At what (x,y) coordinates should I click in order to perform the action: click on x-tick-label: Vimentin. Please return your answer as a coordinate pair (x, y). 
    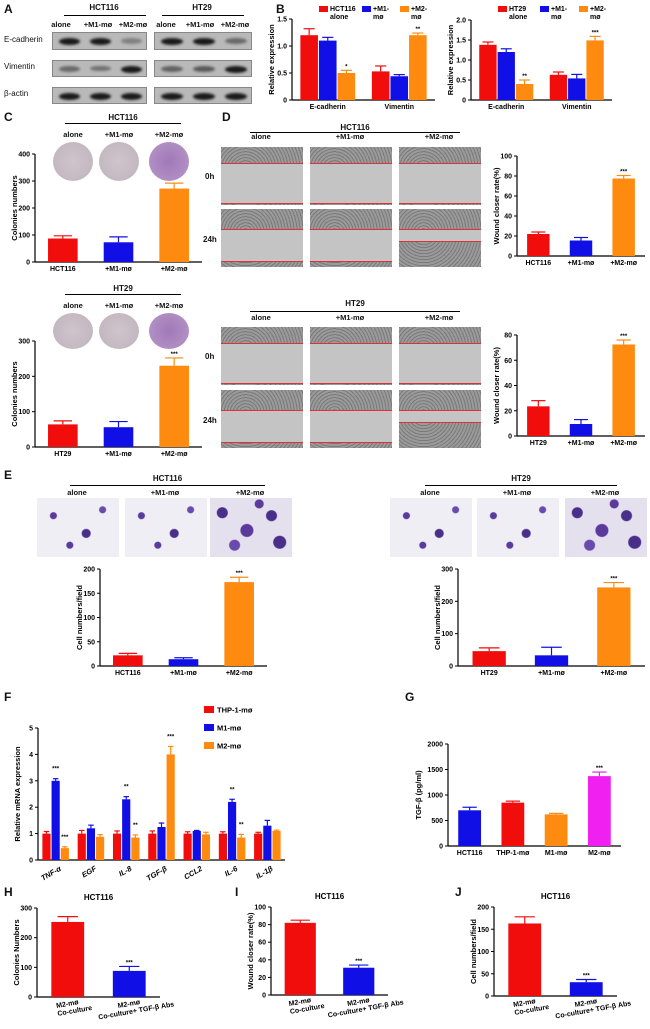
    Looking at the image, I should click on (576, 107).